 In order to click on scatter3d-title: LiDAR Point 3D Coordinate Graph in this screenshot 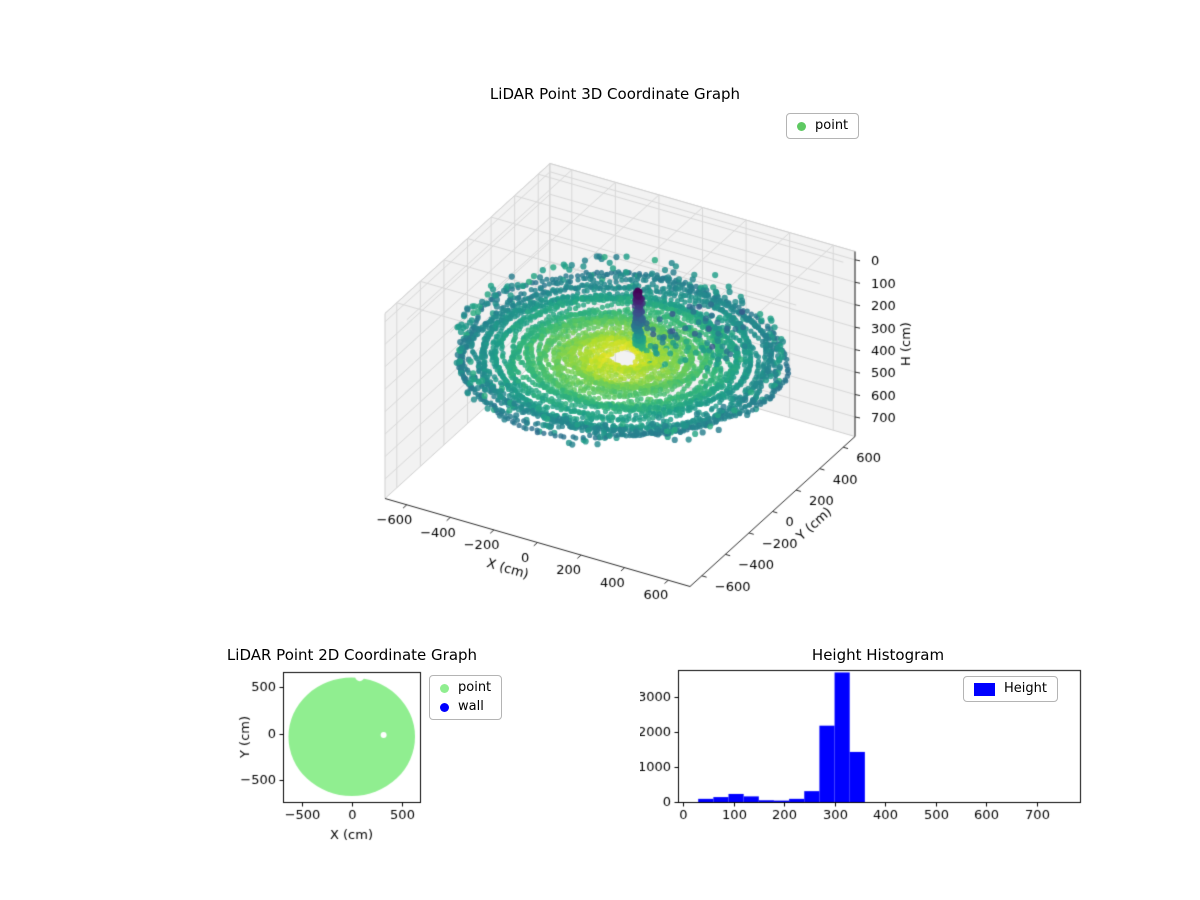, I will do `click(615, 94)`.